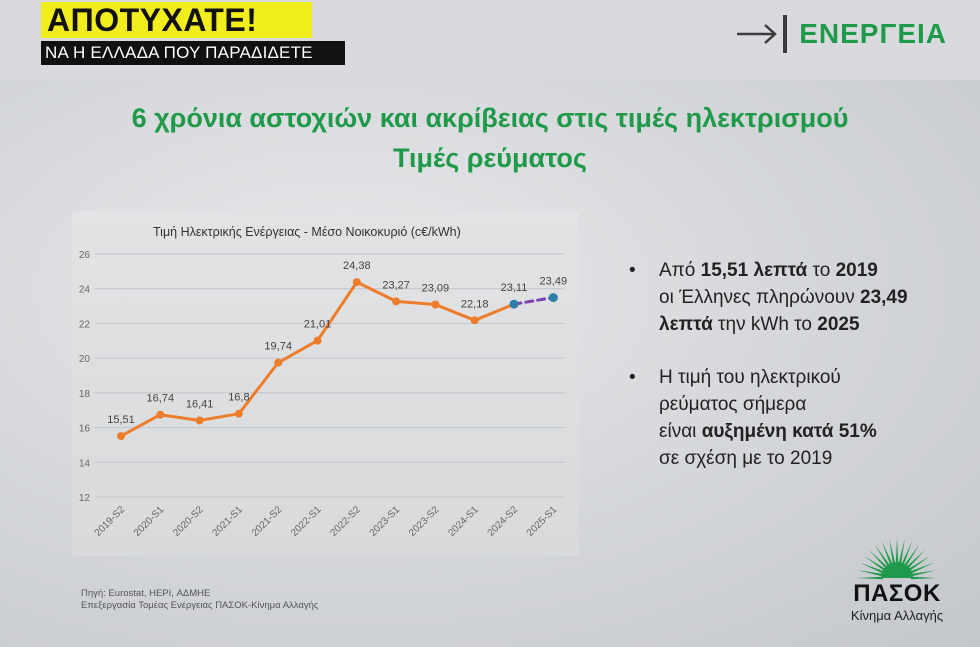 The image size is (980, 647). I want to click on text-bold: 15,51 λεπτά, so click(754, 270).